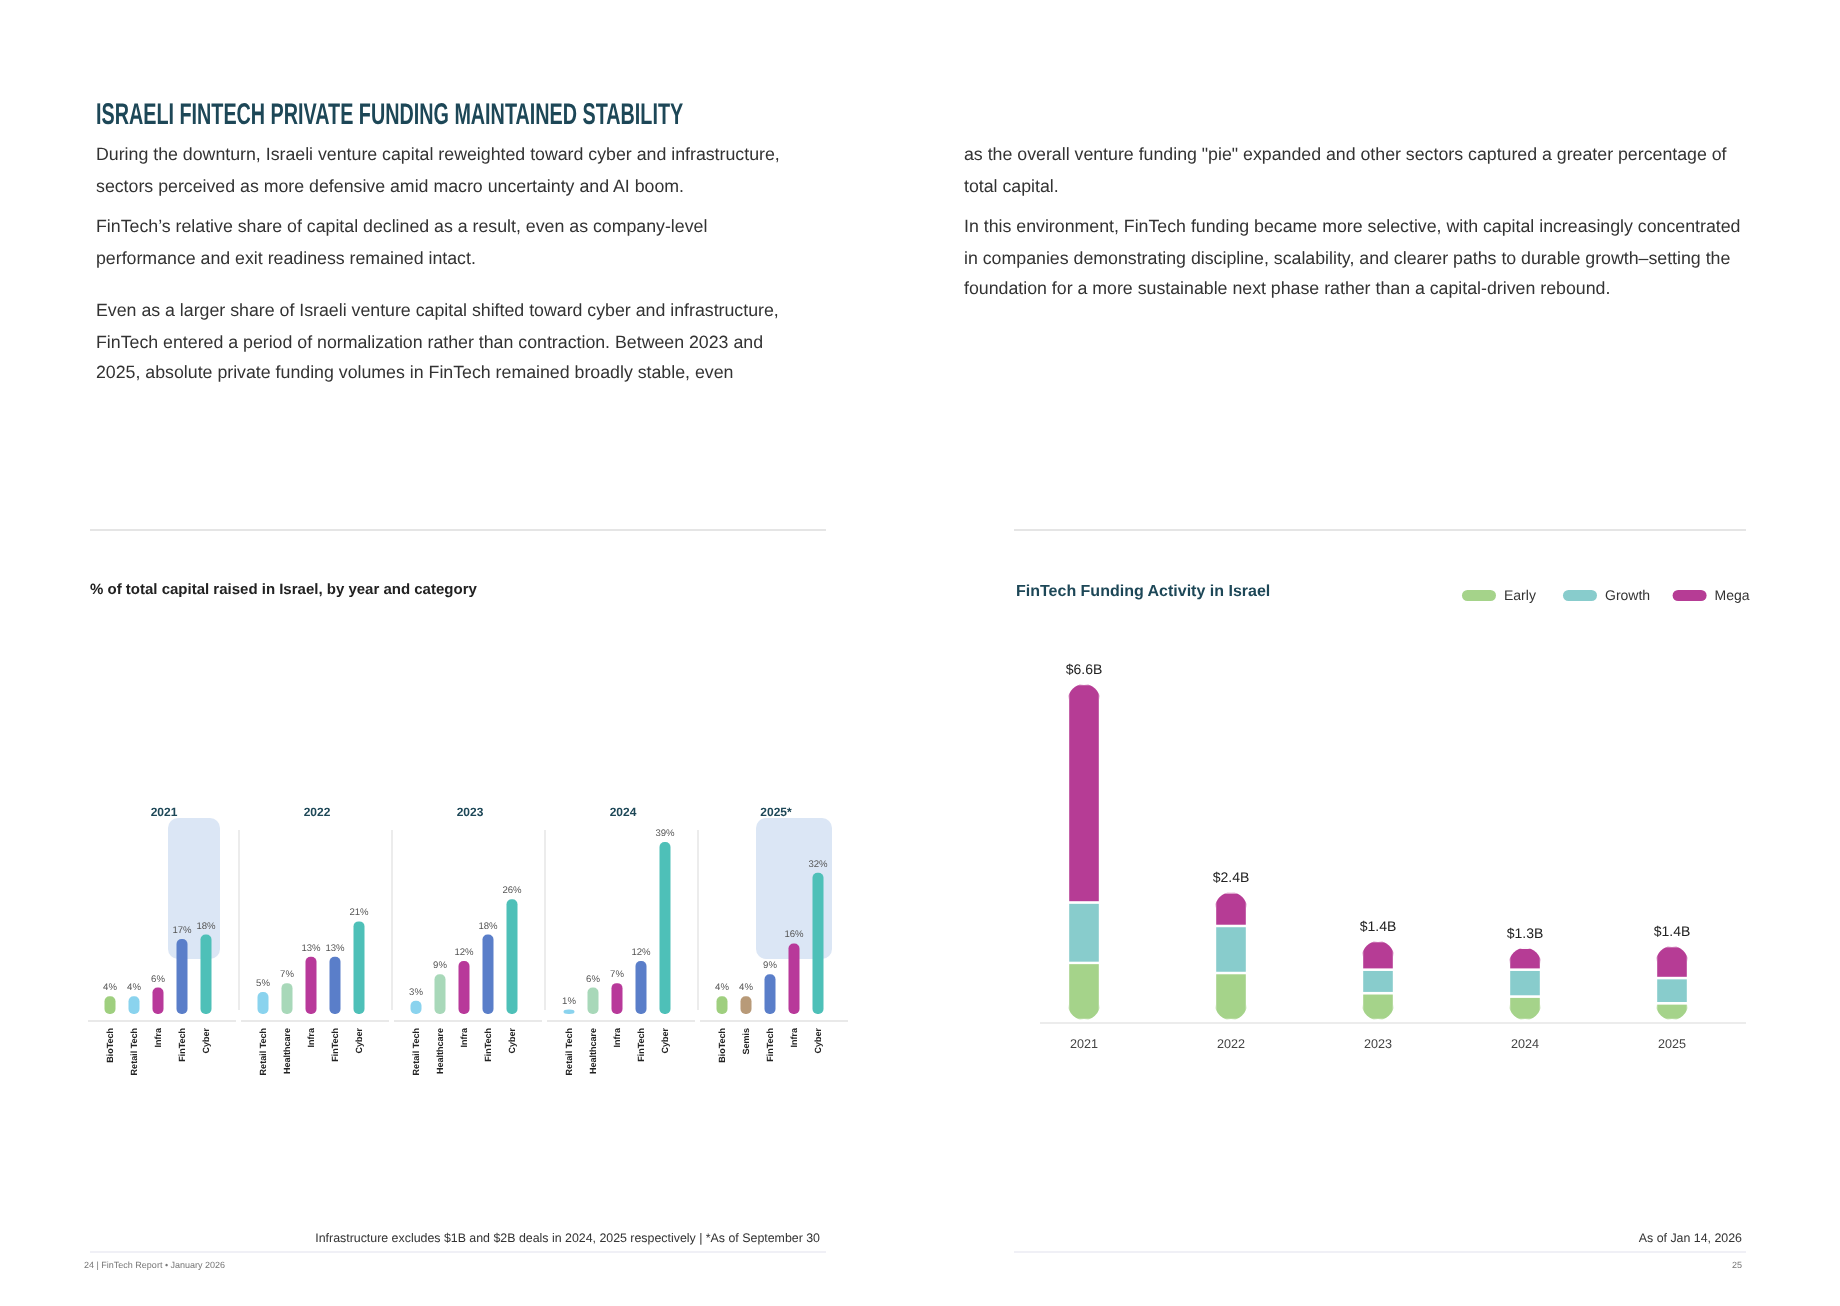  Describe the element at coordinates (438, 342) in the screenshot. I see `text: Even as a larger share of Israeli venture capital shifted toward cyber and infrastructure, FinTech entered a period of normalization rather than contraction. Between 2023 and 2025, absolute private funding volumes in FinTech remained broadly stable, even` at that location.